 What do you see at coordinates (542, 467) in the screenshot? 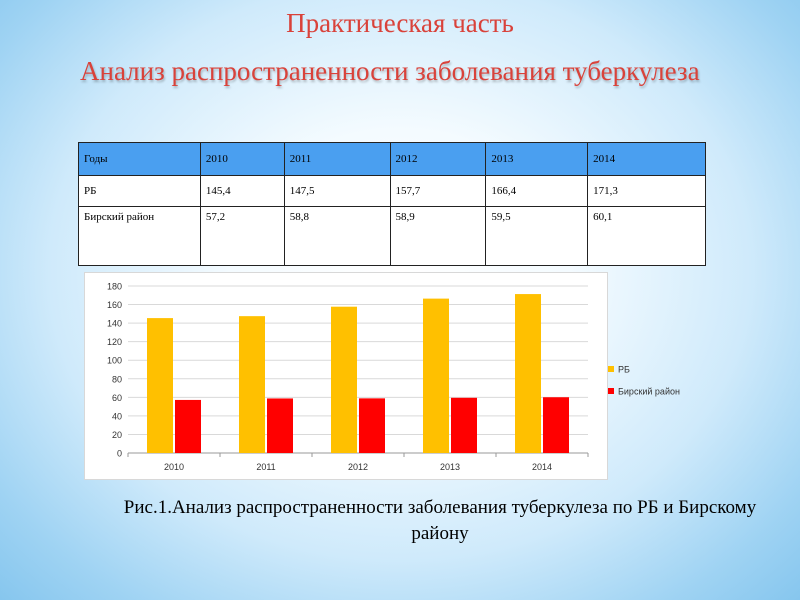
I see `x-tick-label: 2014` at bounding box center [542, 467].